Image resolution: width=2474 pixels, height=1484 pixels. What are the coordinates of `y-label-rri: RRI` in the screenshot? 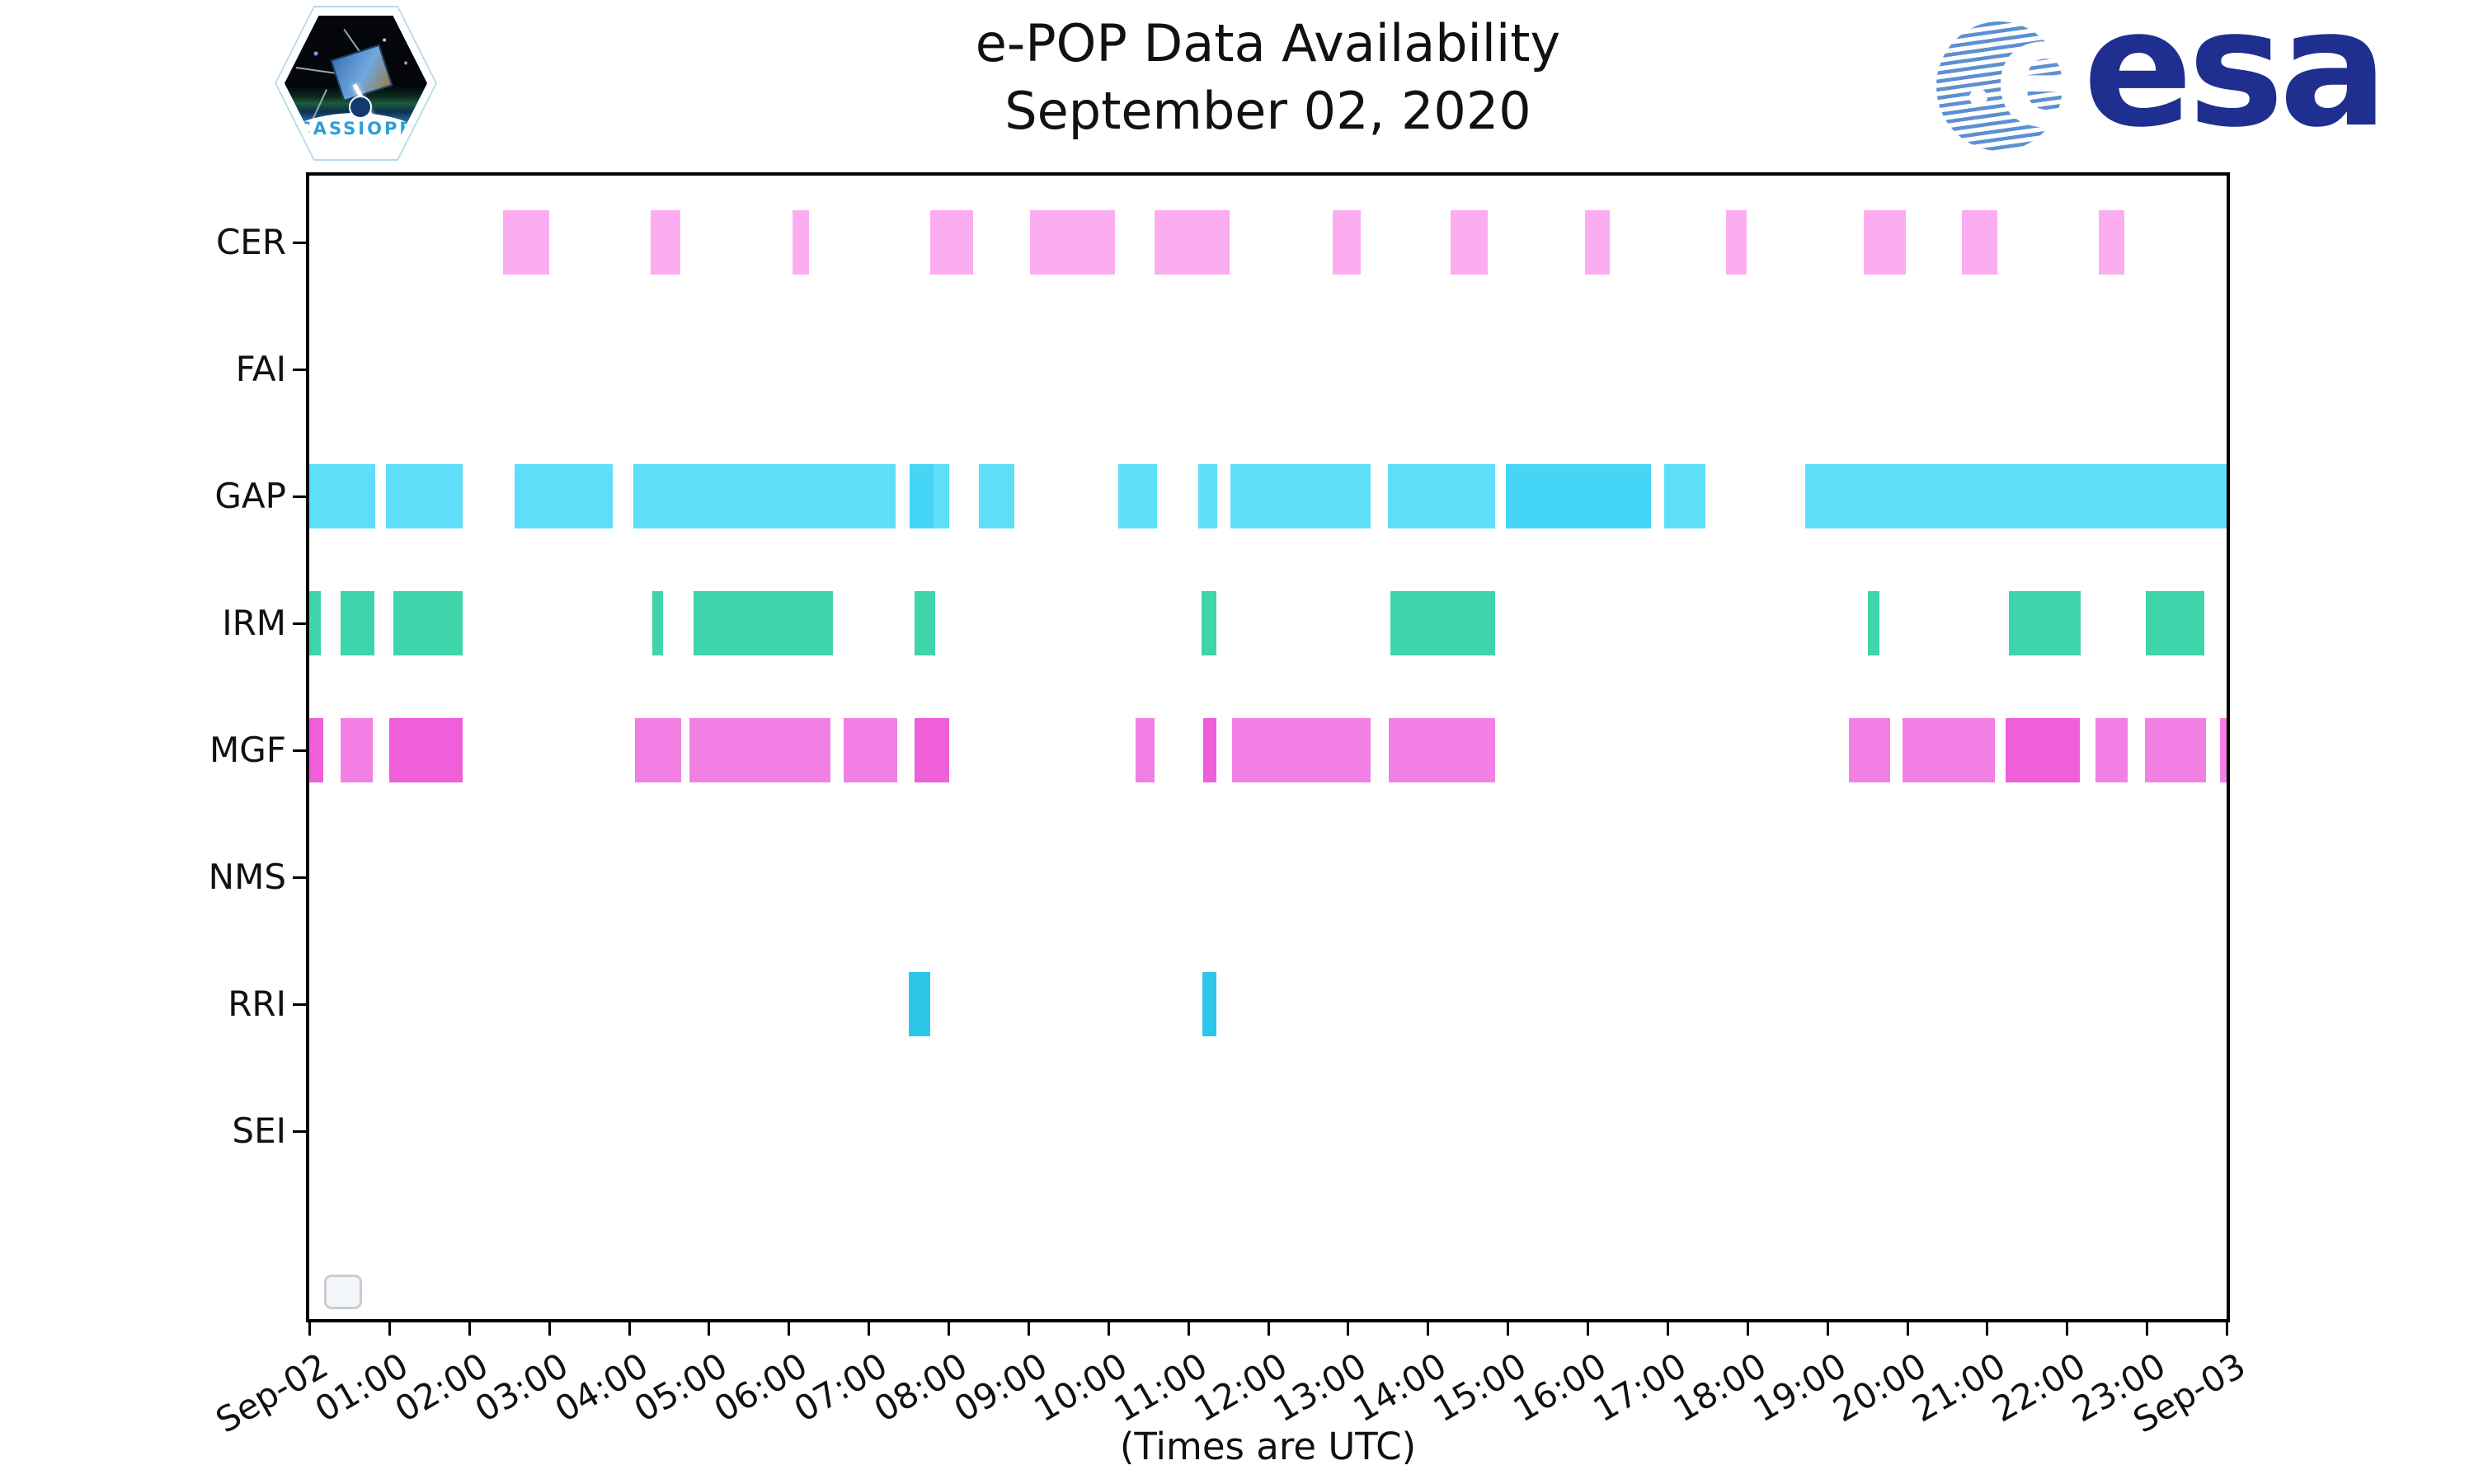 It's located at (257, 1004).